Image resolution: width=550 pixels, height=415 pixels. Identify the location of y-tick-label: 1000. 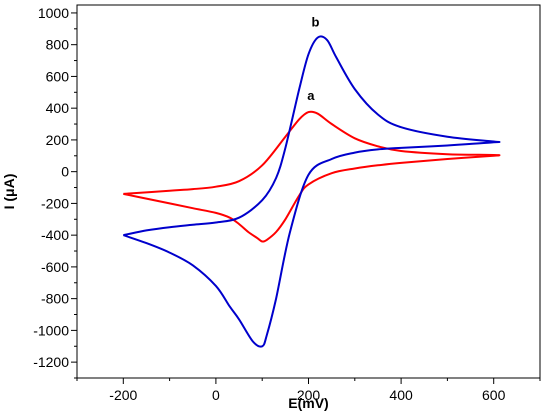
(53, 13).